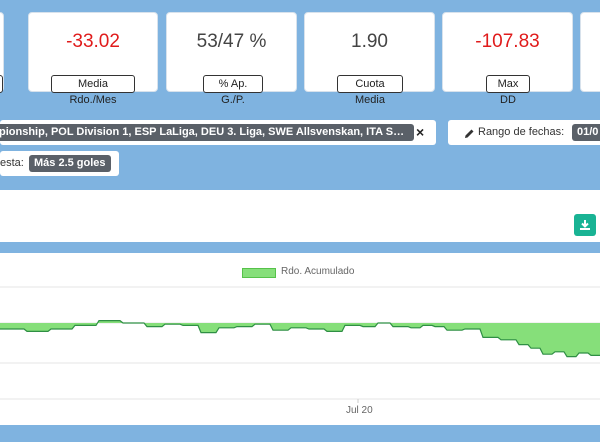  I want to click on bottom-frame-bar, so click(300, 437).